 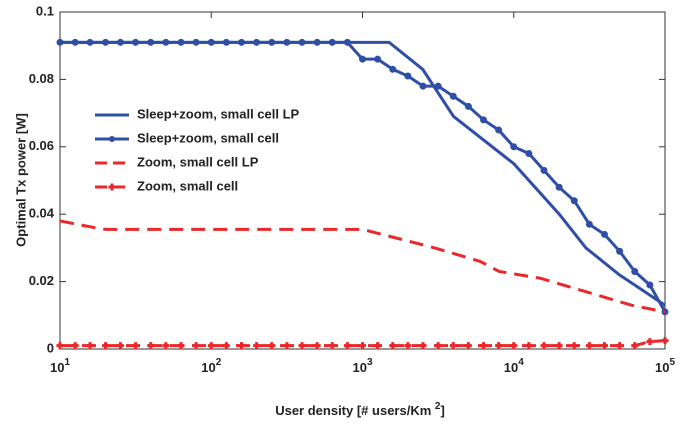 I want to click on x-tick-label: 10², so click(x=211, y=366).